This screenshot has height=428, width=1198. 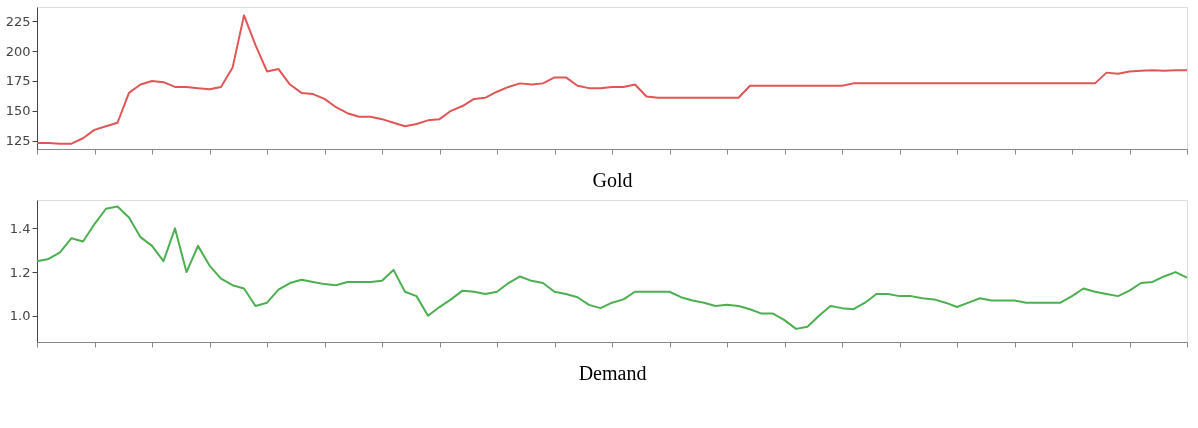 What do you see at coordinates (612, 180) in the screenshot?
I see `x-axis-title: Gold` at bounding box center [612, 180].